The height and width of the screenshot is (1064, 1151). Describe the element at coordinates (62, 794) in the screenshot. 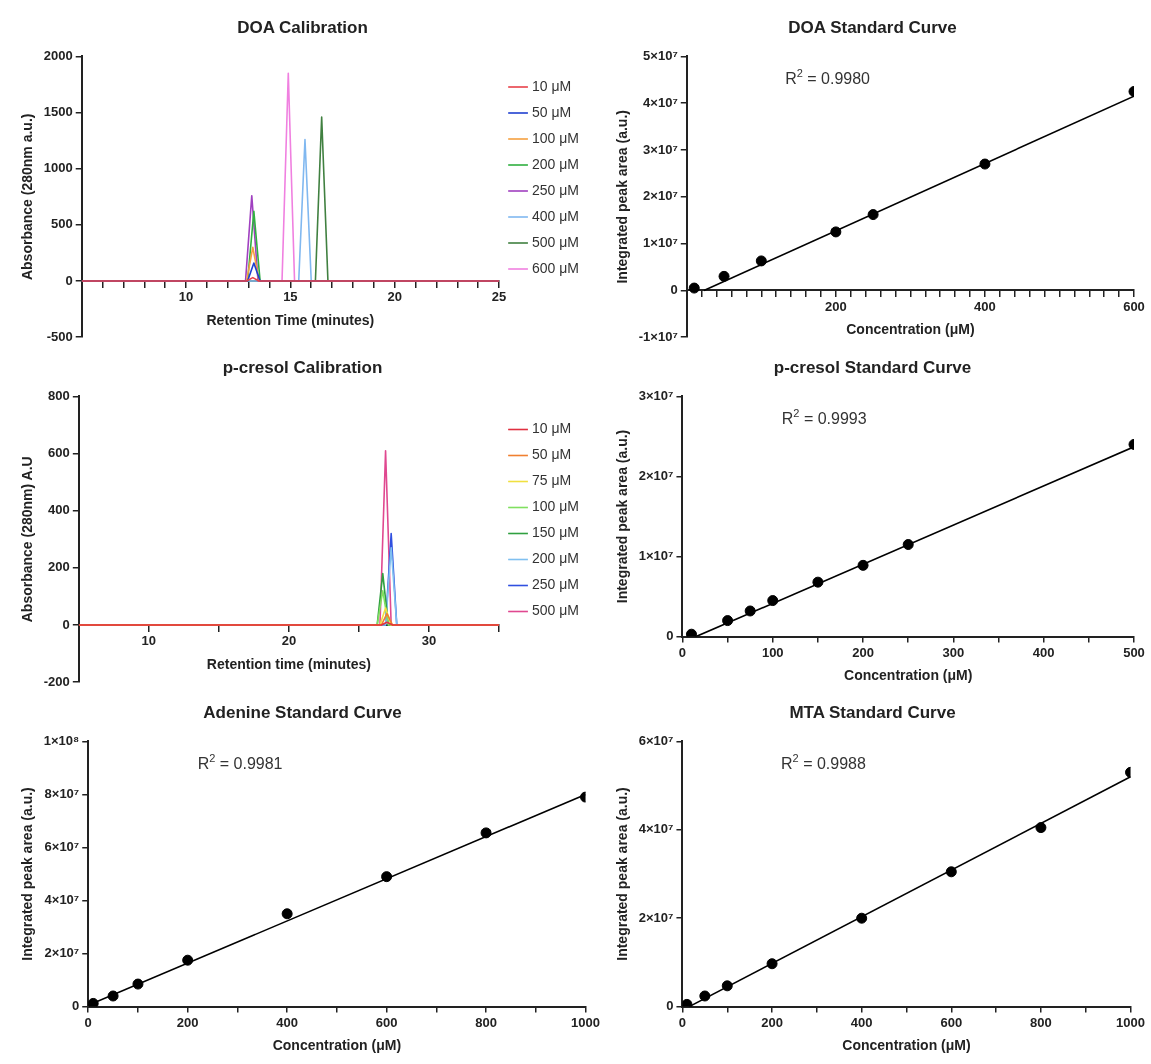

I see `y-tick-label: 8×10⁷` at that location.